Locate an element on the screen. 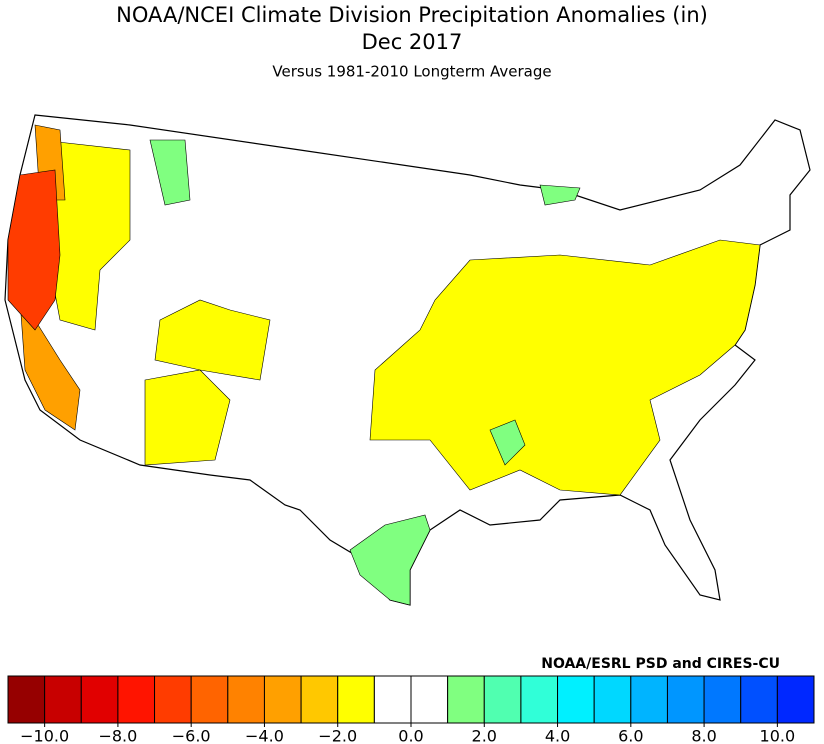 The image size is (824, 744). colorbar-tick-label: 10.0 is located at coordinates (778, 735).